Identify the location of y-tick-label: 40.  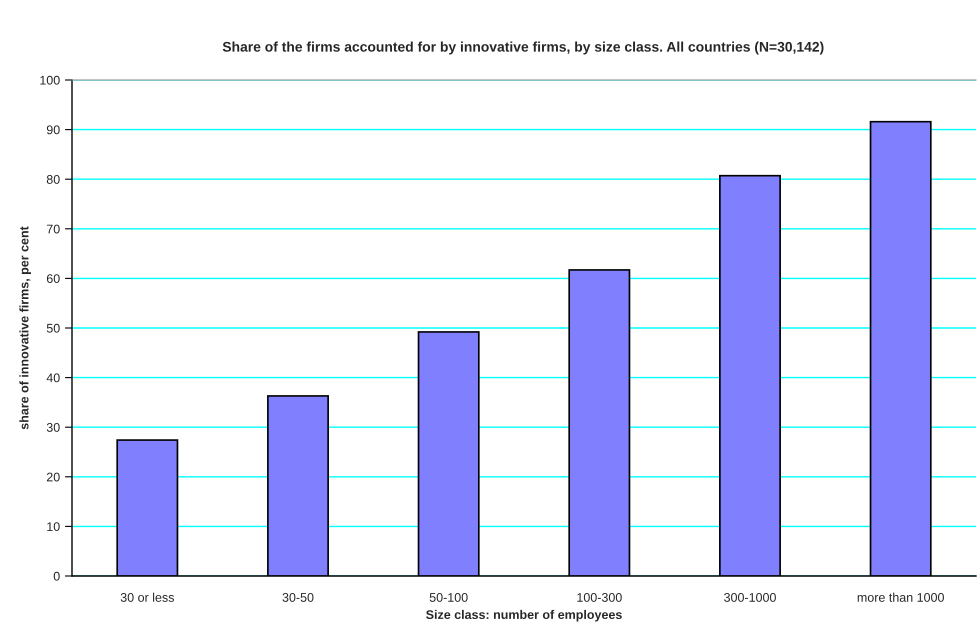
(53, 377).